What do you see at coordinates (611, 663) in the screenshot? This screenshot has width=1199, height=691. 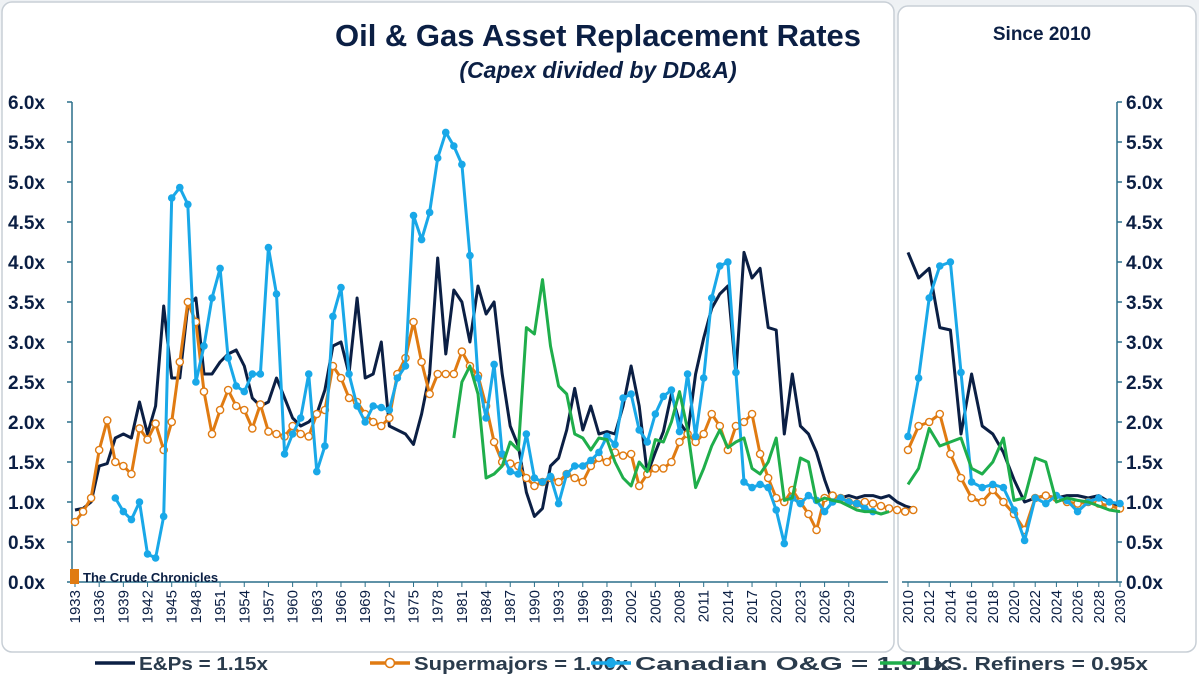 I see `legend-marker-canadian` at bounding box center [611, 663].